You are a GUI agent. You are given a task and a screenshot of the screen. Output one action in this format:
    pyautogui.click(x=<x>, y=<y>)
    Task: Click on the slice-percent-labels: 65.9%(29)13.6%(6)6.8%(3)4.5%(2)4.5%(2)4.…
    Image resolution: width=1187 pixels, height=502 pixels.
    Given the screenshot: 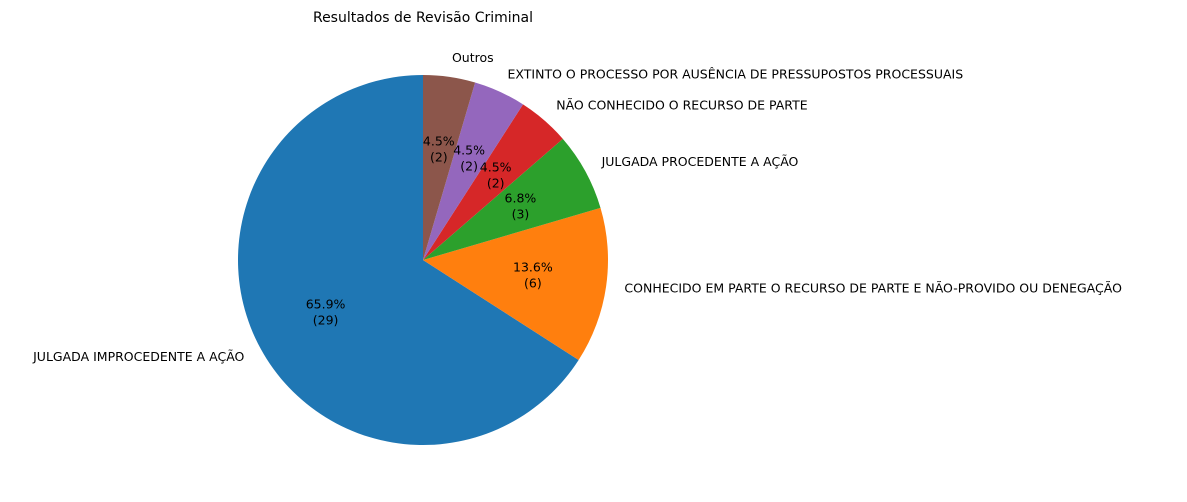 What is the action you would take?
    pyautogui.click(x=429, y=231)
    